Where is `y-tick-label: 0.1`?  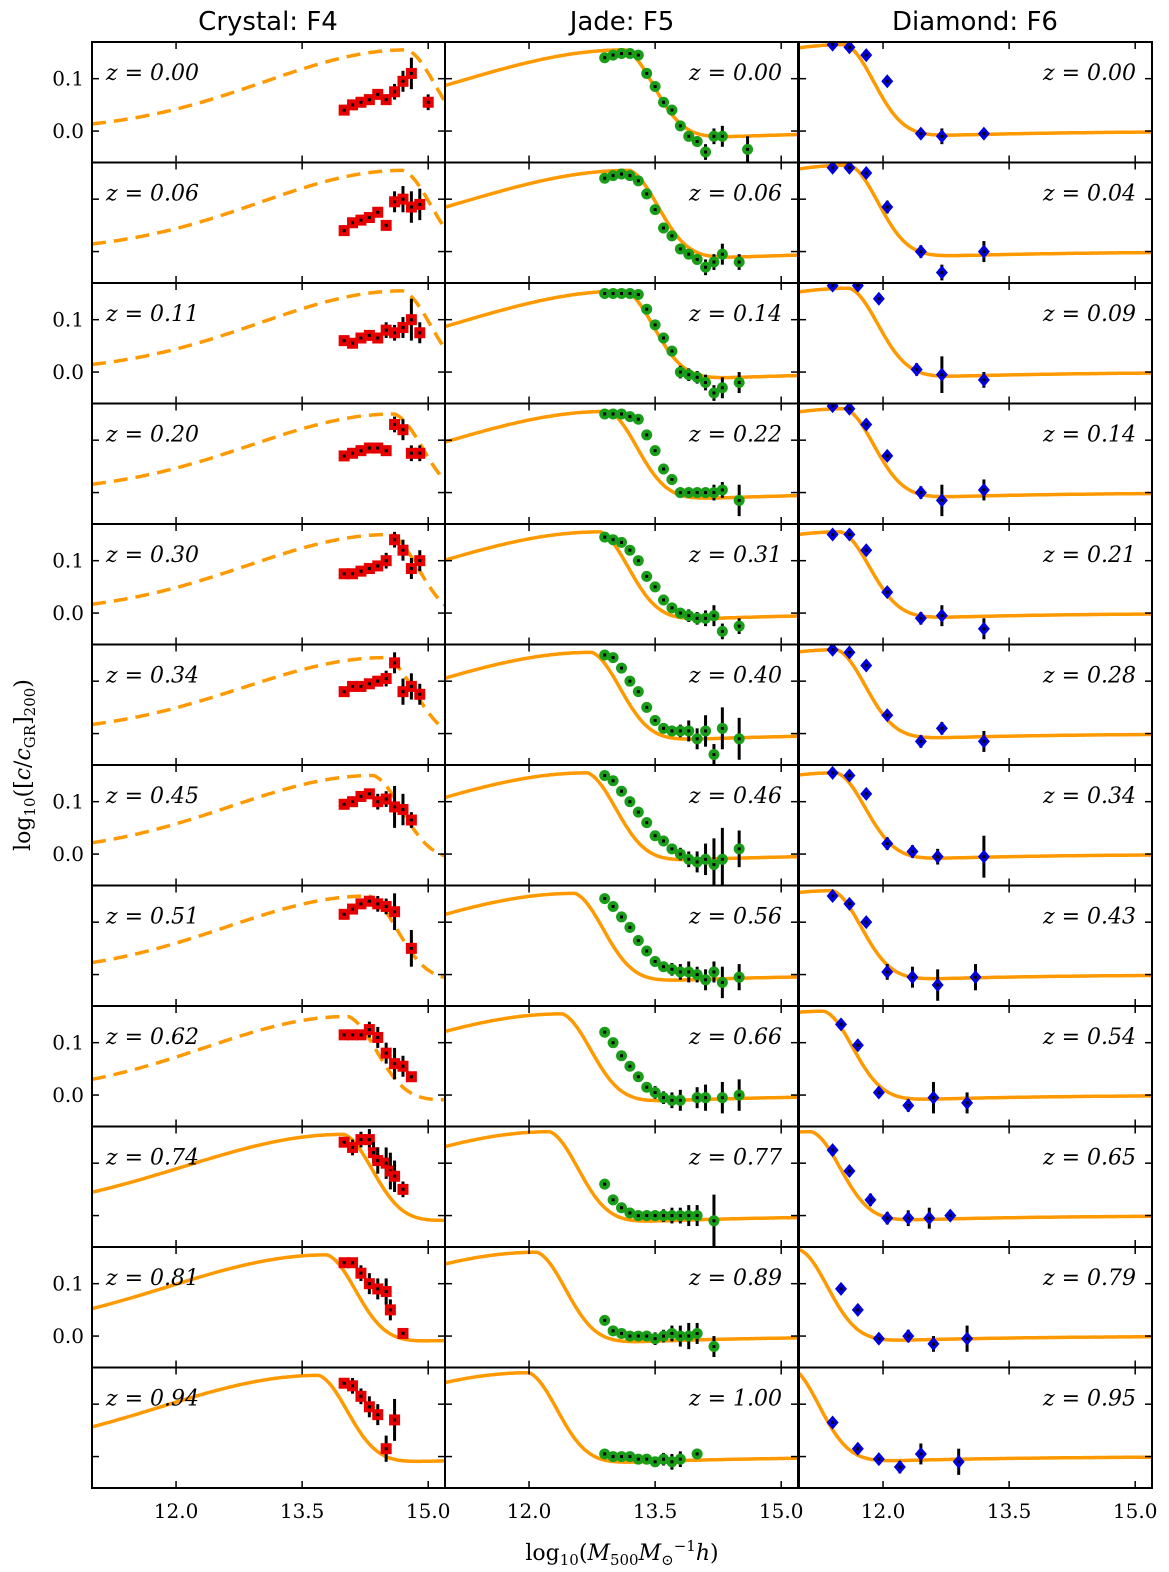
y-tick-label: 0.1 is located at coordinates (68, 79).